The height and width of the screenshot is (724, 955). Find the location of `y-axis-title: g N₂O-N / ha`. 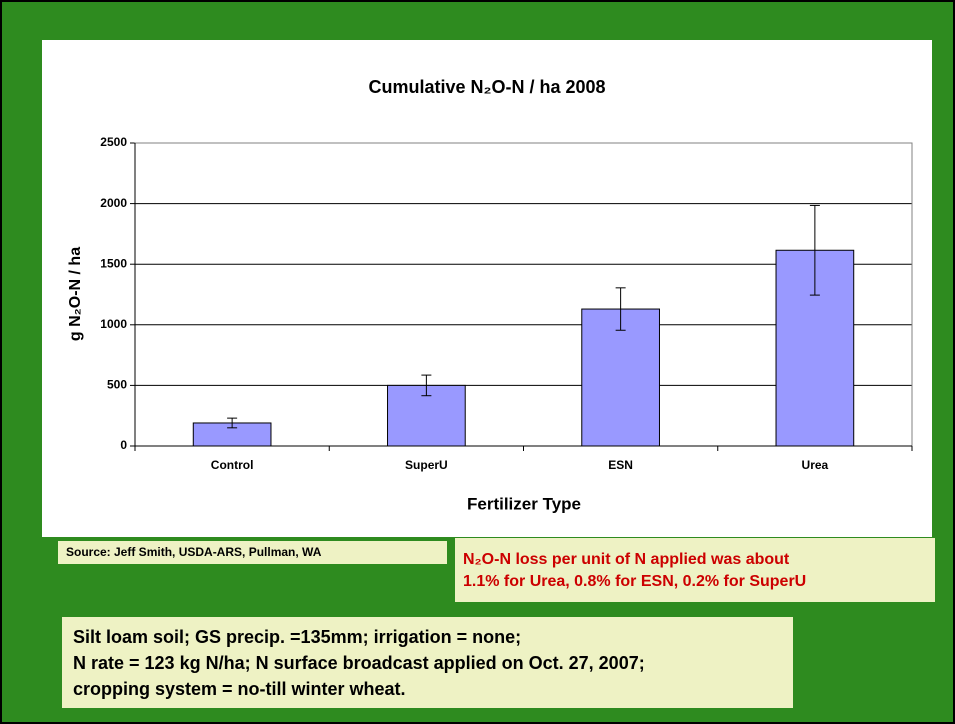

y-axis-title: g N₂O-N / ha is located at coordinates (75, 294).